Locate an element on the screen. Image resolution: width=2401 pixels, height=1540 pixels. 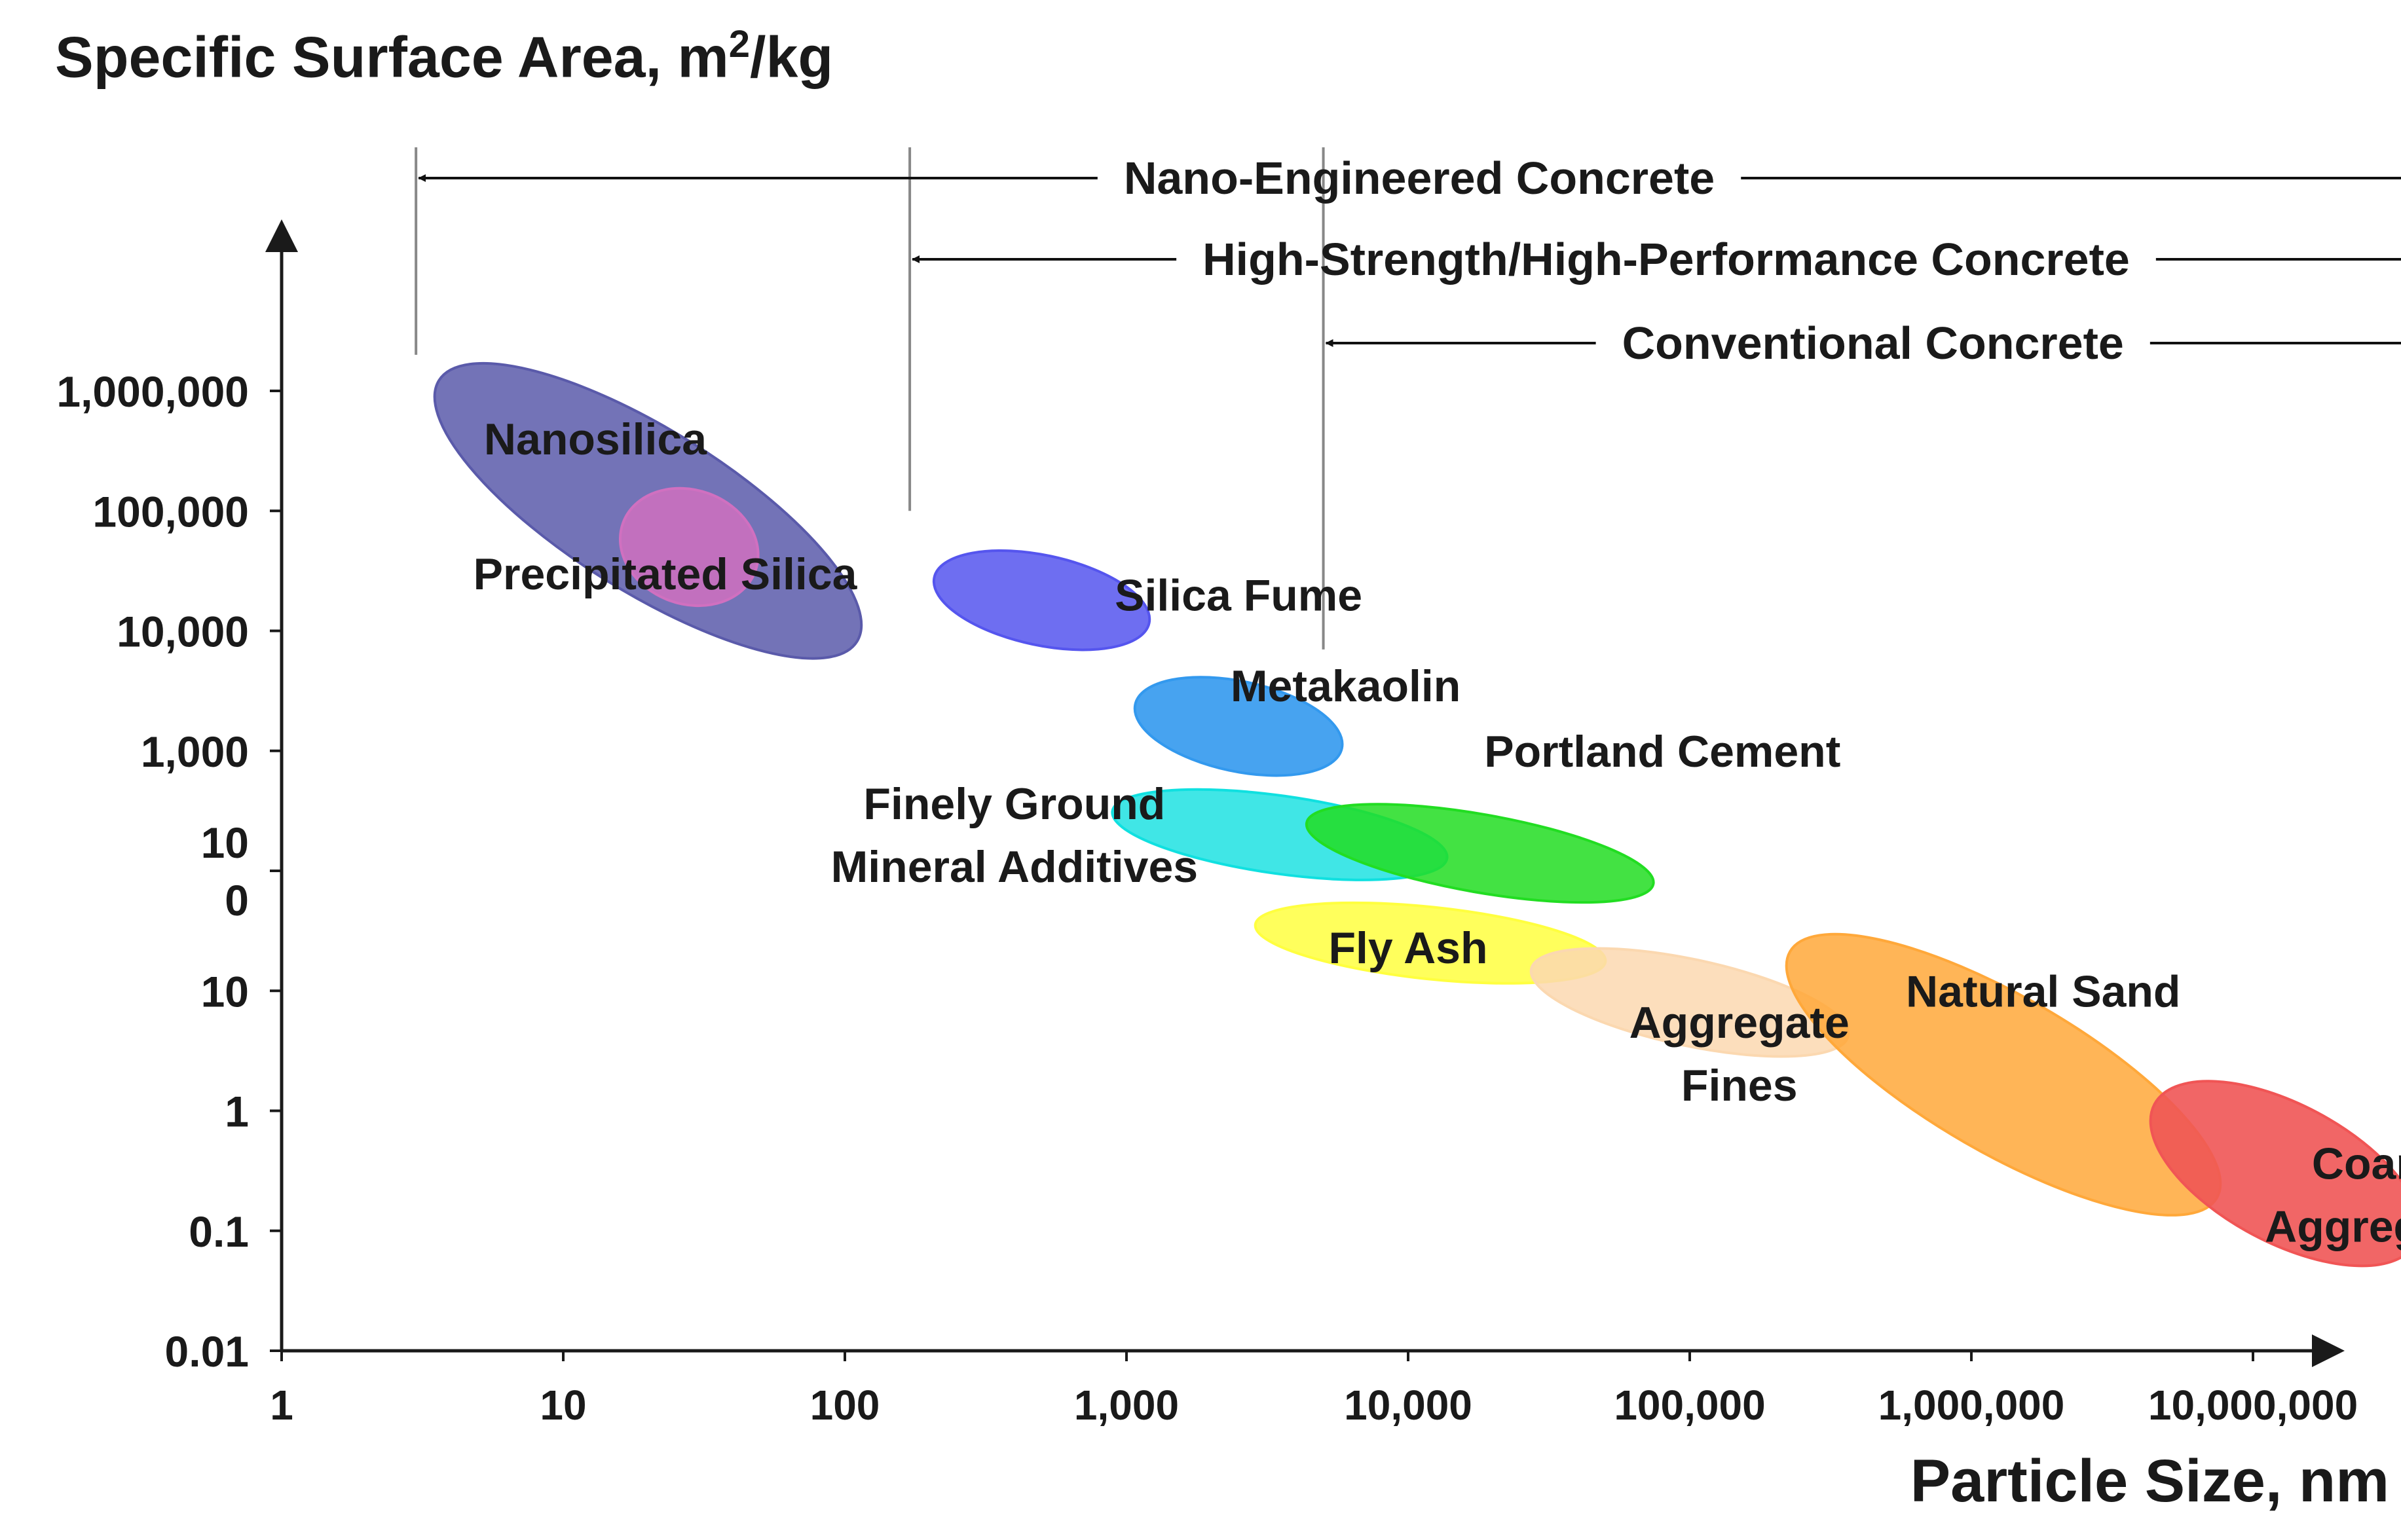
x-tick-label: 100 is located at coordinates (845, 1405).